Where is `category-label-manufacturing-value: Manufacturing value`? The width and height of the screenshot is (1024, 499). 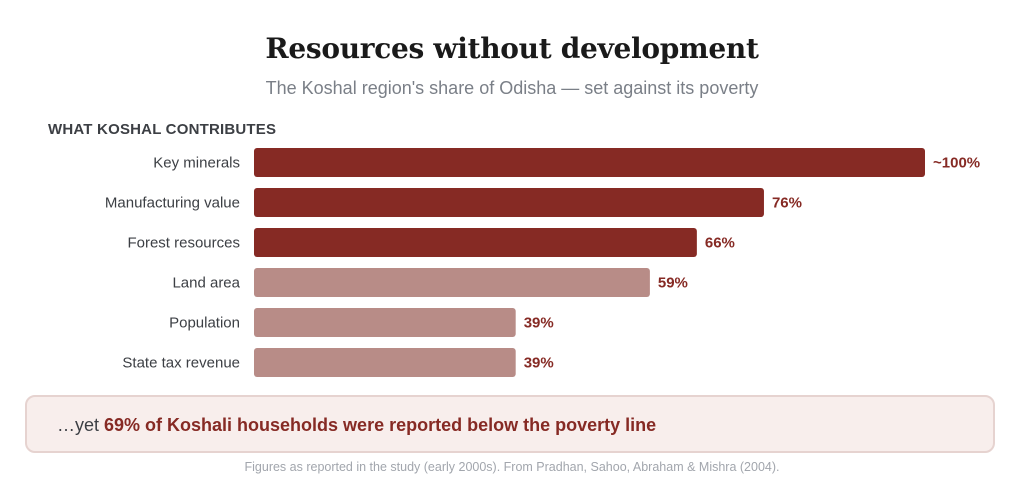
category-label-manufacturing-value: Manufacturing value is located at coordinates (172, 203).